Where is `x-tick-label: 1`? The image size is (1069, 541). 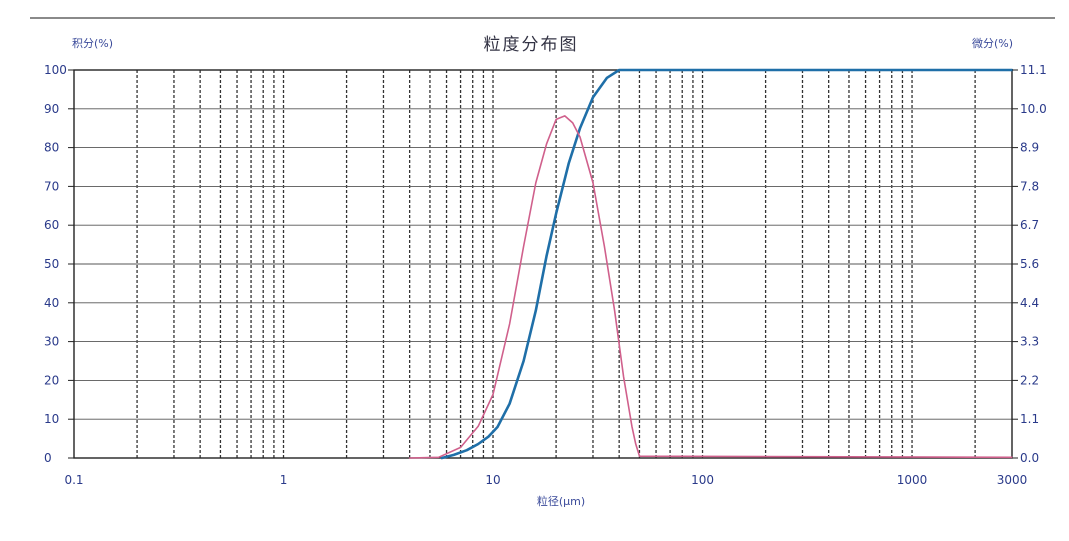
x-tick-label: 1 is located at coordinates (284, 480).